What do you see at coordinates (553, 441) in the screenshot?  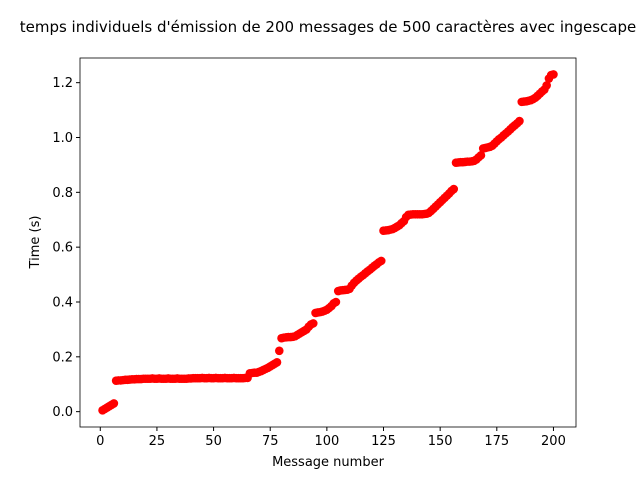 I see `x-tick-label: 200` at bounding box center [553, 441].